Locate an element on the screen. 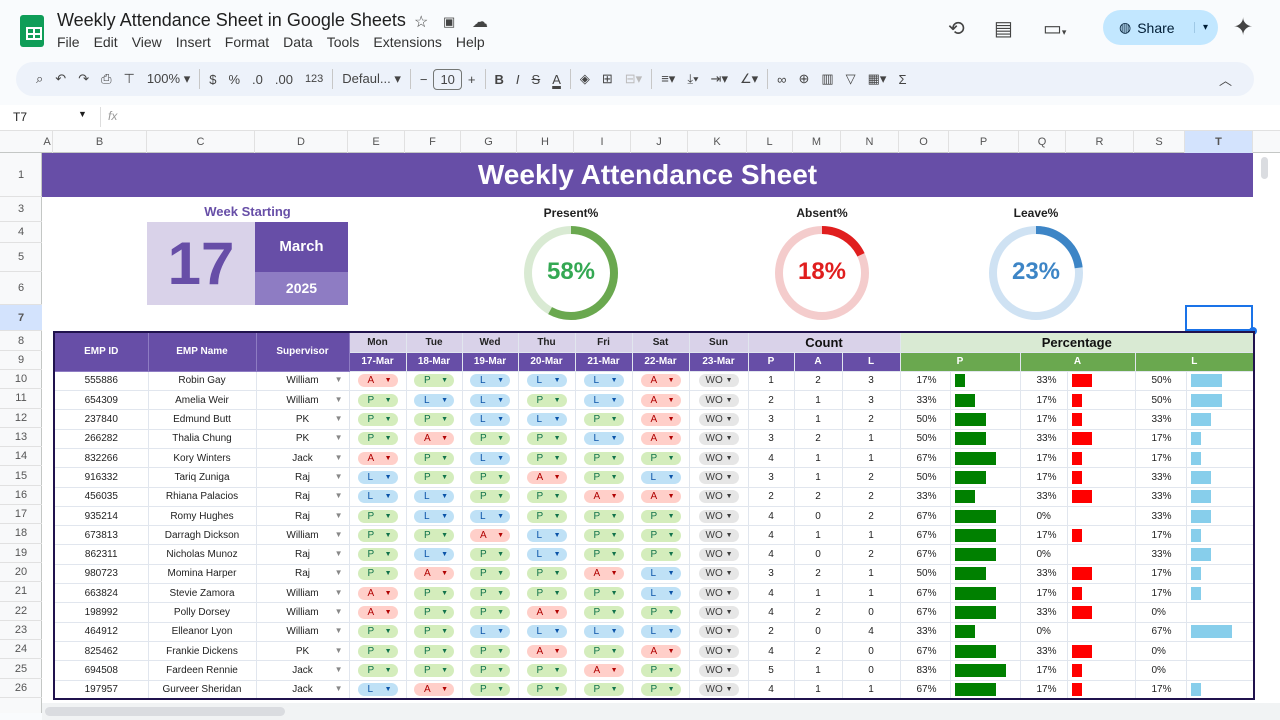 The image size is (1280, 720). column-header-i: I is located at coordinates (602, 142).